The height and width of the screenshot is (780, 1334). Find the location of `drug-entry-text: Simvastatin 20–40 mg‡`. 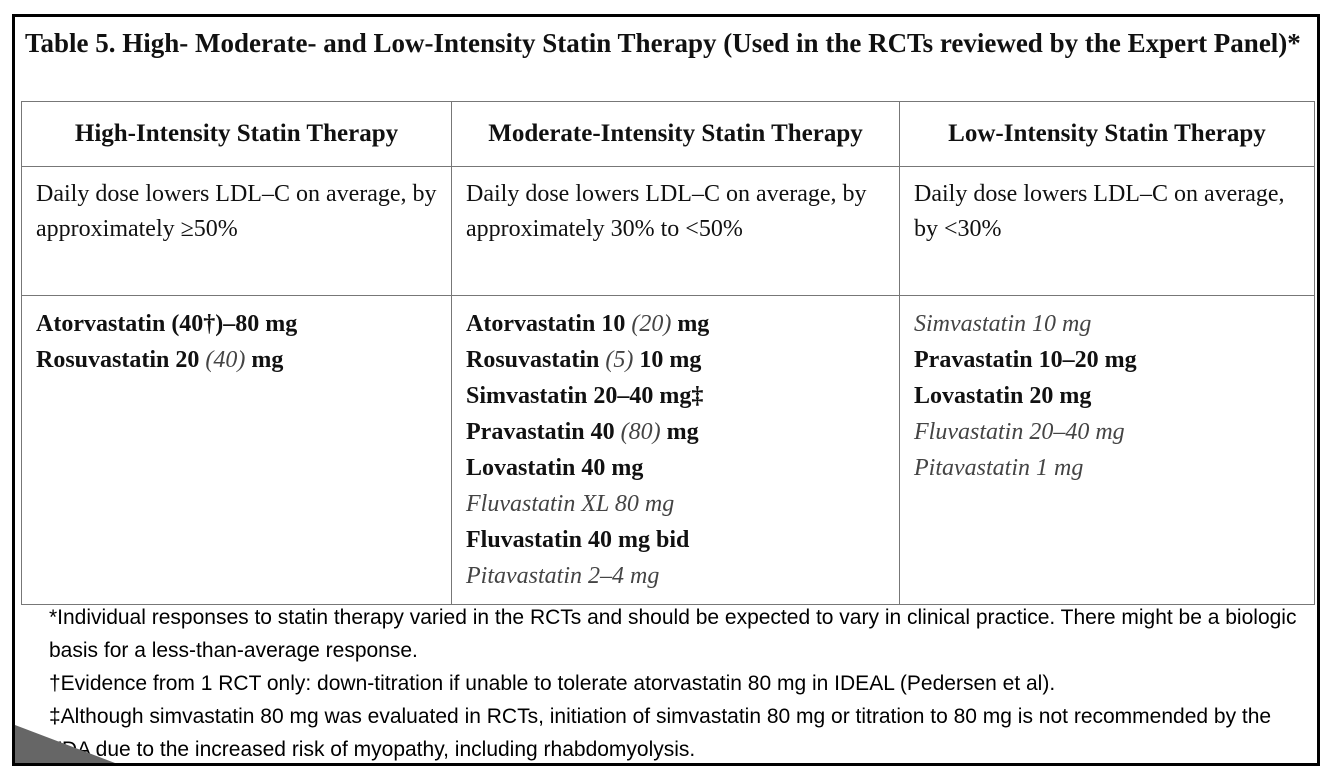

drug-entry-text: Simvastatin 20–40 mg‡ is located at coordinates (585, 396).